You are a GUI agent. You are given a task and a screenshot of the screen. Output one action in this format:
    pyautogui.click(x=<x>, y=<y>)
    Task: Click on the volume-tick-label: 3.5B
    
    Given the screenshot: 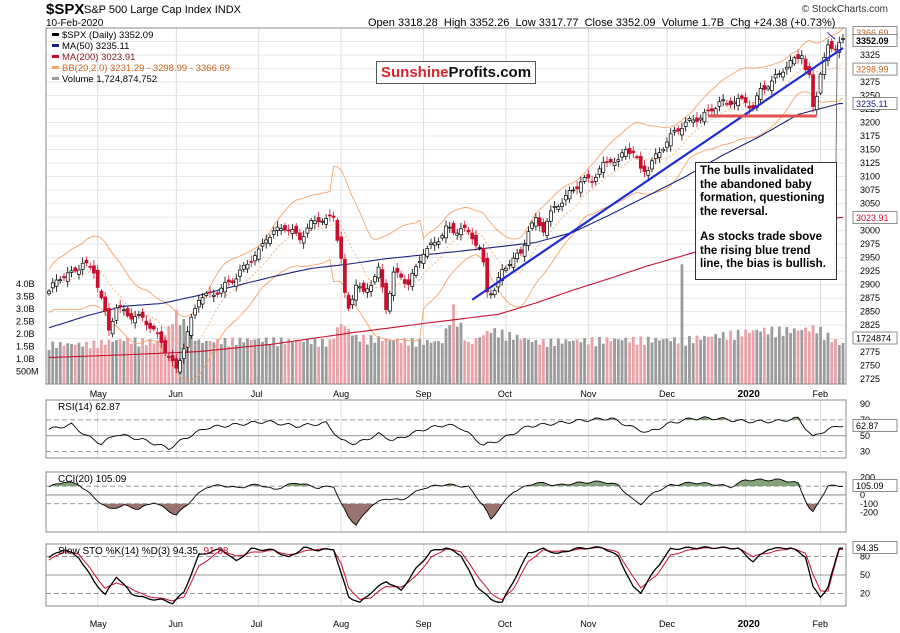 What is the action you would take?
    pyautogui.click(x=25, y=297)
    